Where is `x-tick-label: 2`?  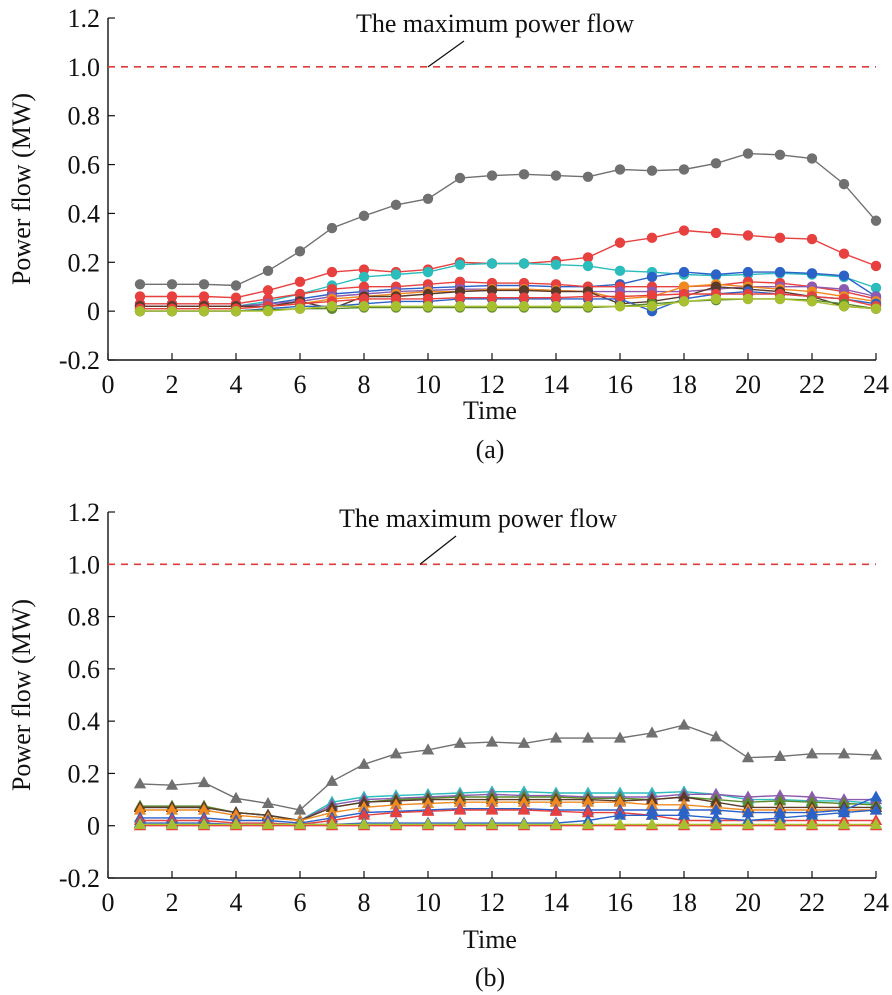
x-tick-label: 2 is located at coordinates (172, 902).